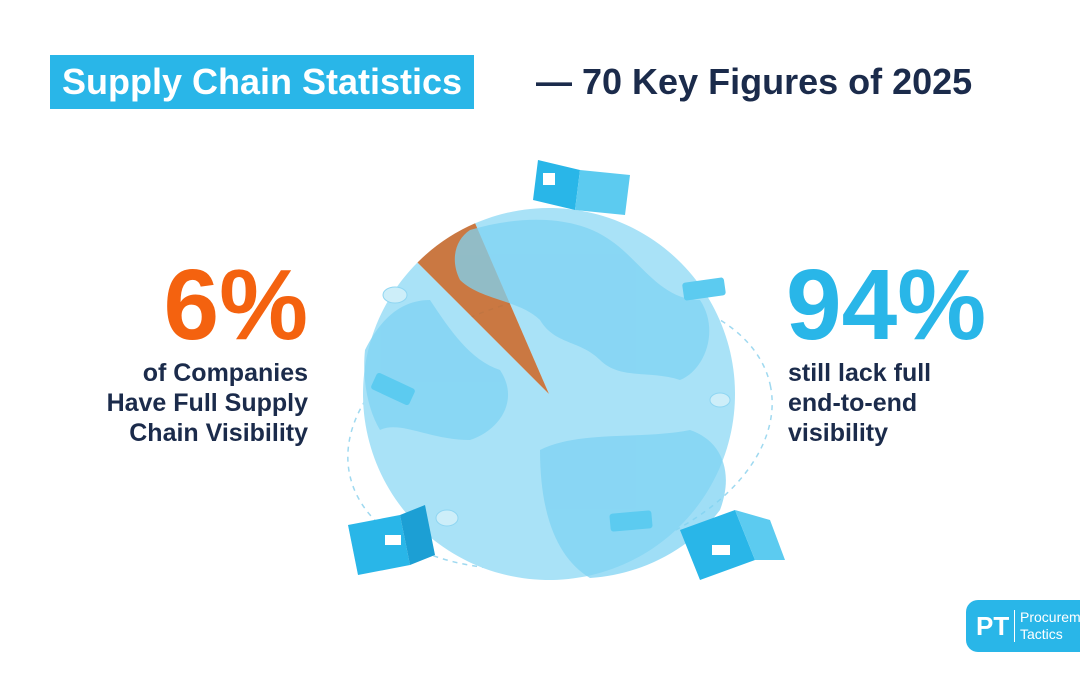  What do you see at coordinates (556, 406) in the screenshot?
I see `coins` at bounding box center [556, 406].